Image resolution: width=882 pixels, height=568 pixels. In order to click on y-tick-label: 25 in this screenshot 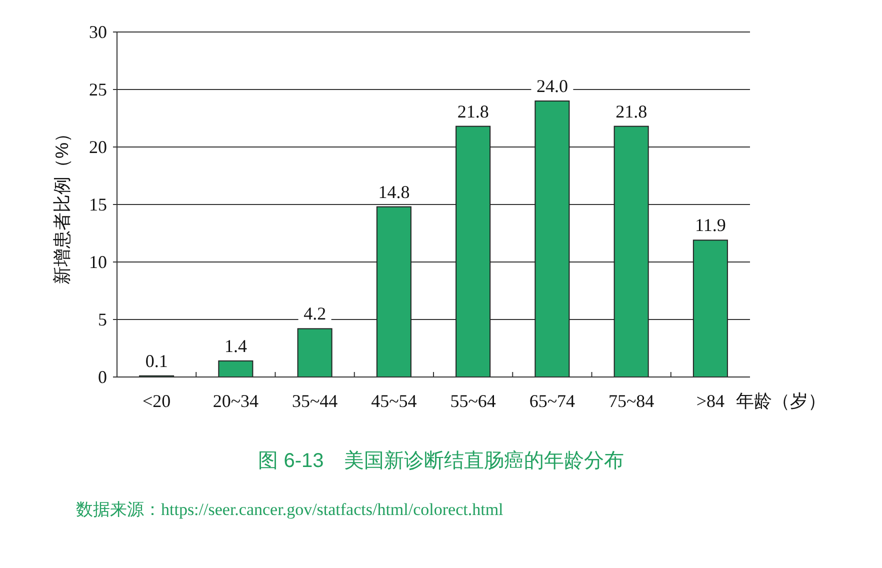, I will do `click(98, 90)`.